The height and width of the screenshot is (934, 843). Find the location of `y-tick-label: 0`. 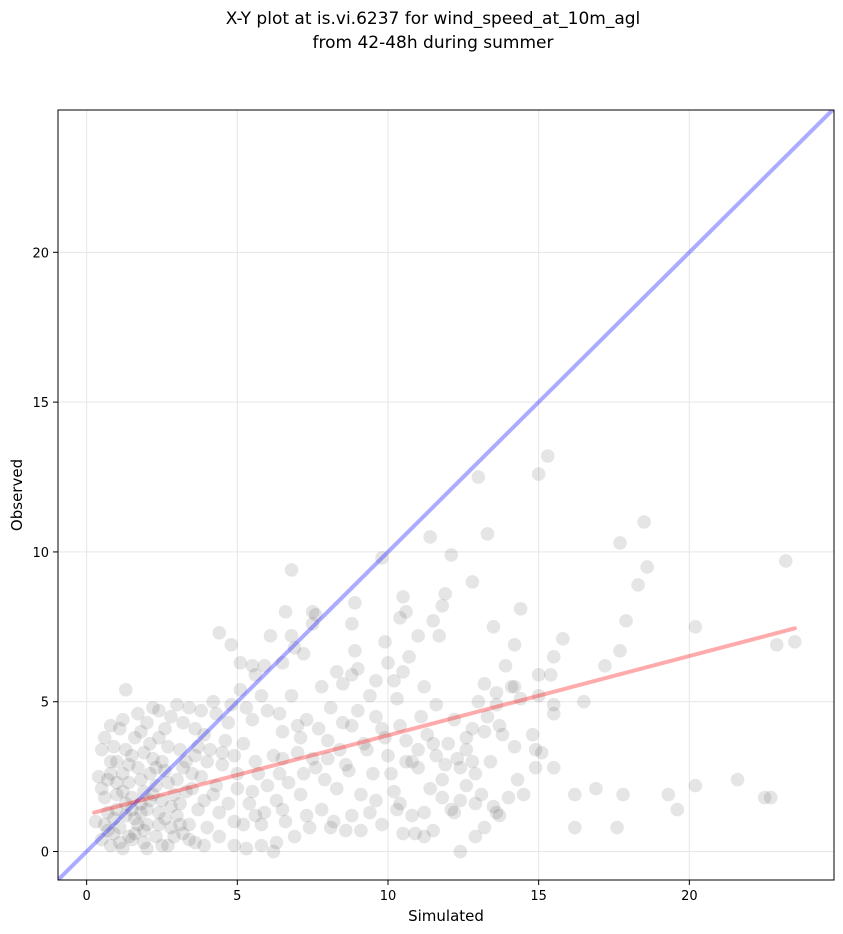

y-tick-label: 0 is located at coordinates (45, 853).